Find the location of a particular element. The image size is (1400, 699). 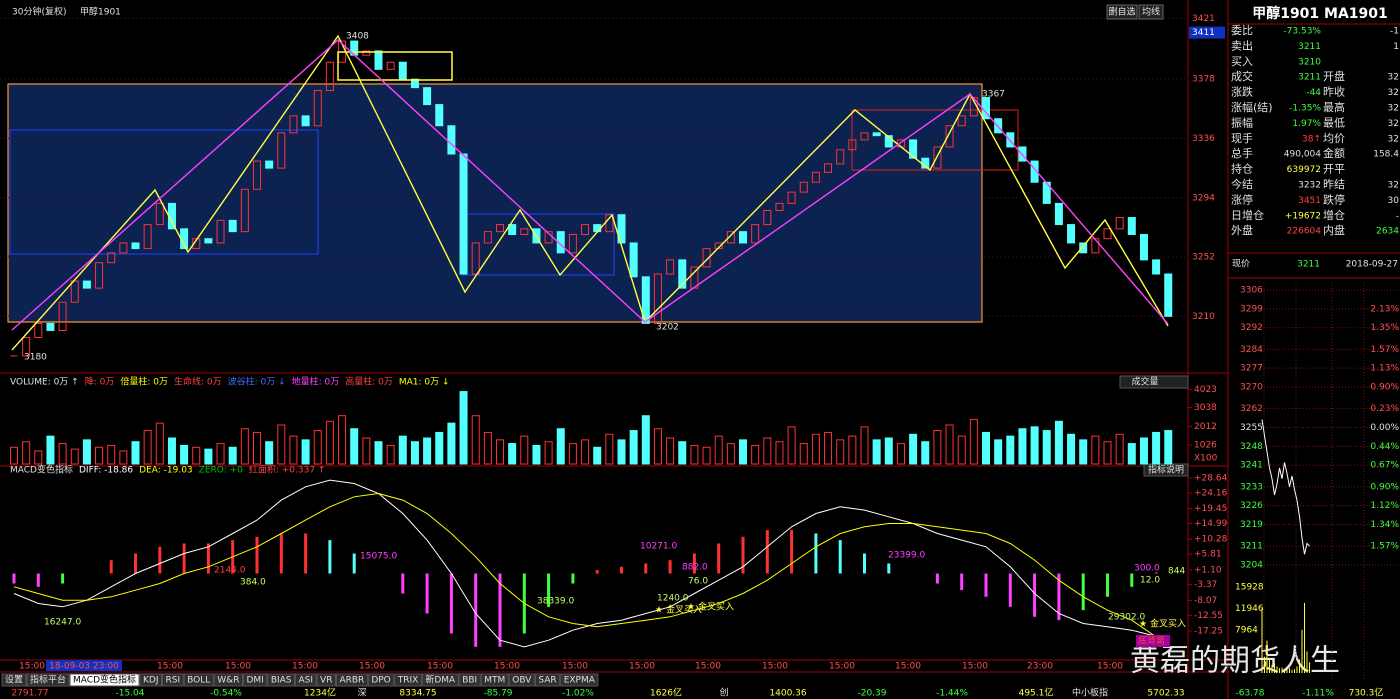

tab: MTM is located at coordinates (494, 680).